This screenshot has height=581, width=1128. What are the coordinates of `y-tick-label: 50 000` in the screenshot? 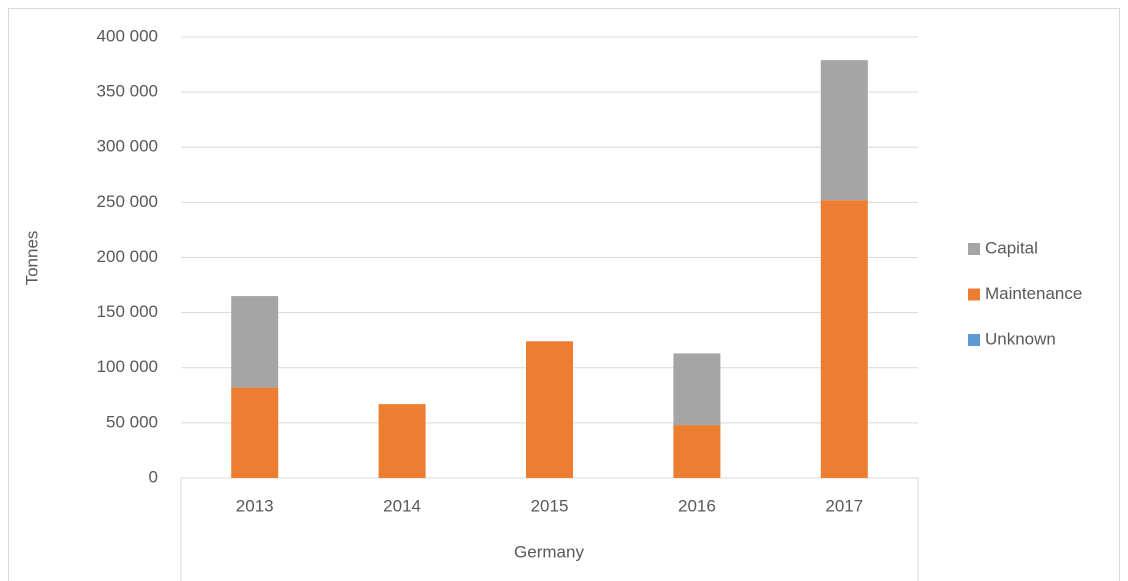 It's located at (132, 421).